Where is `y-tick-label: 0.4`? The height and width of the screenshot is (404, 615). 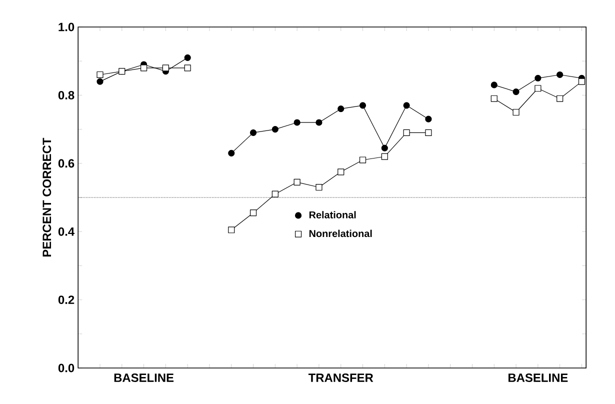 y-tick-label: 0.4 is located at coordinates (66, 231).